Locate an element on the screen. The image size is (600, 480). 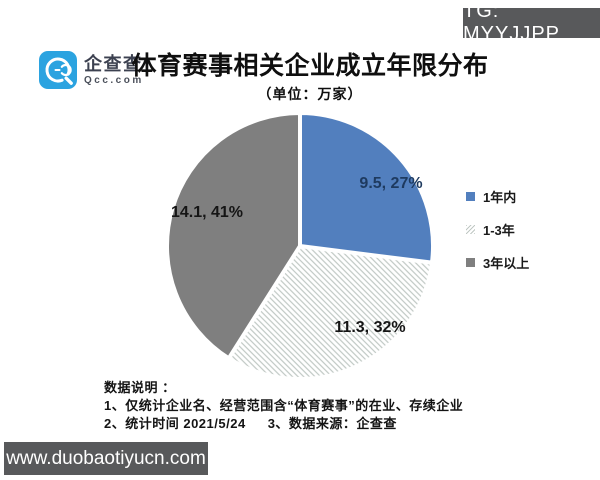
qcc-logo-icon is located at coordinates (58, 70).